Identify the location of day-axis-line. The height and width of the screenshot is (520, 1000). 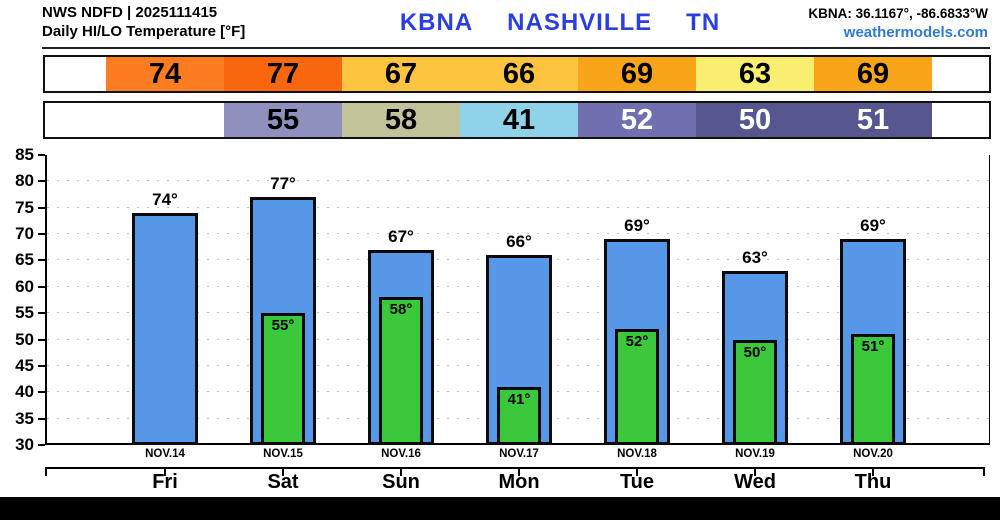
(515, 472).